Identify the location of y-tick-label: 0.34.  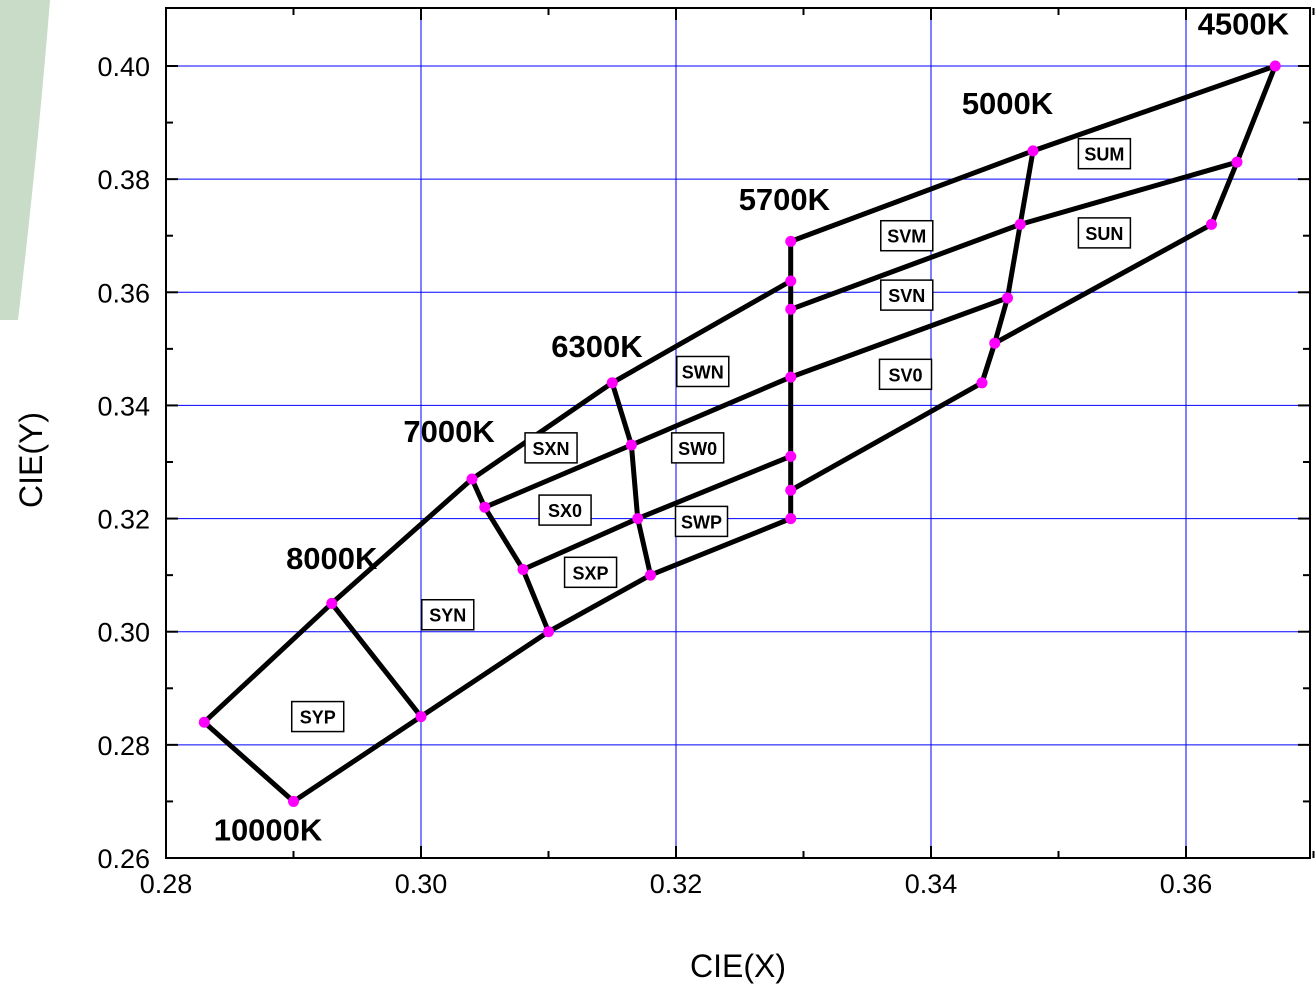
(123, 406).